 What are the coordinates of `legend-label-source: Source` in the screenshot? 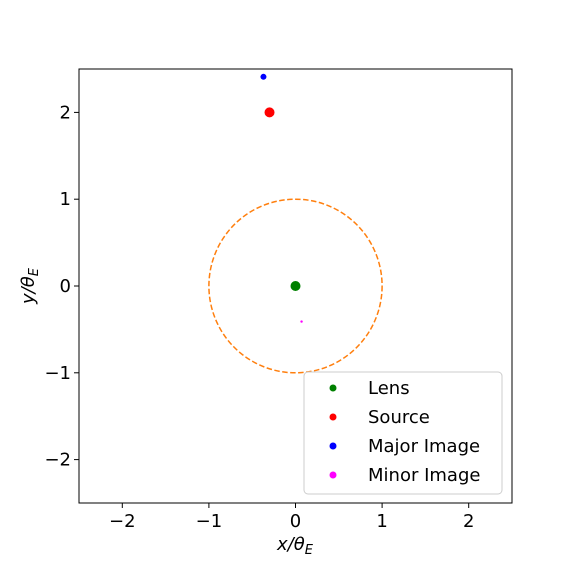 It's located at (399, 417).